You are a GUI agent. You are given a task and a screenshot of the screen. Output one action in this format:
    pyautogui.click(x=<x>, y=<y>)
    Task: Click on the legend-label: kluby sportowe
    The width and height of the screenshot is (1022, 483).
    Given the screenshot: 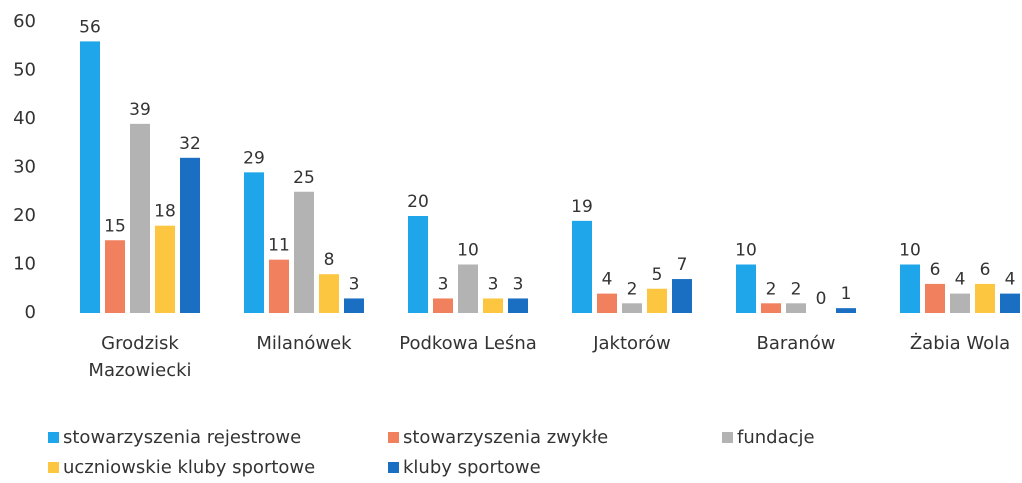 What is the action you would take?
    pyautogui.click(x=472, y=467)
    